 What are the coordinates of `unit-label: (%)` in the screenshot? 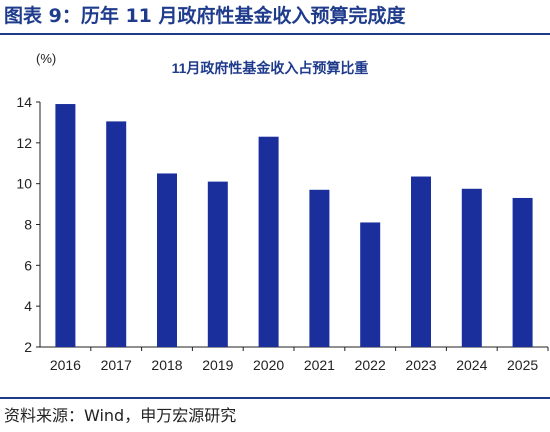 It's located at (46, 58).